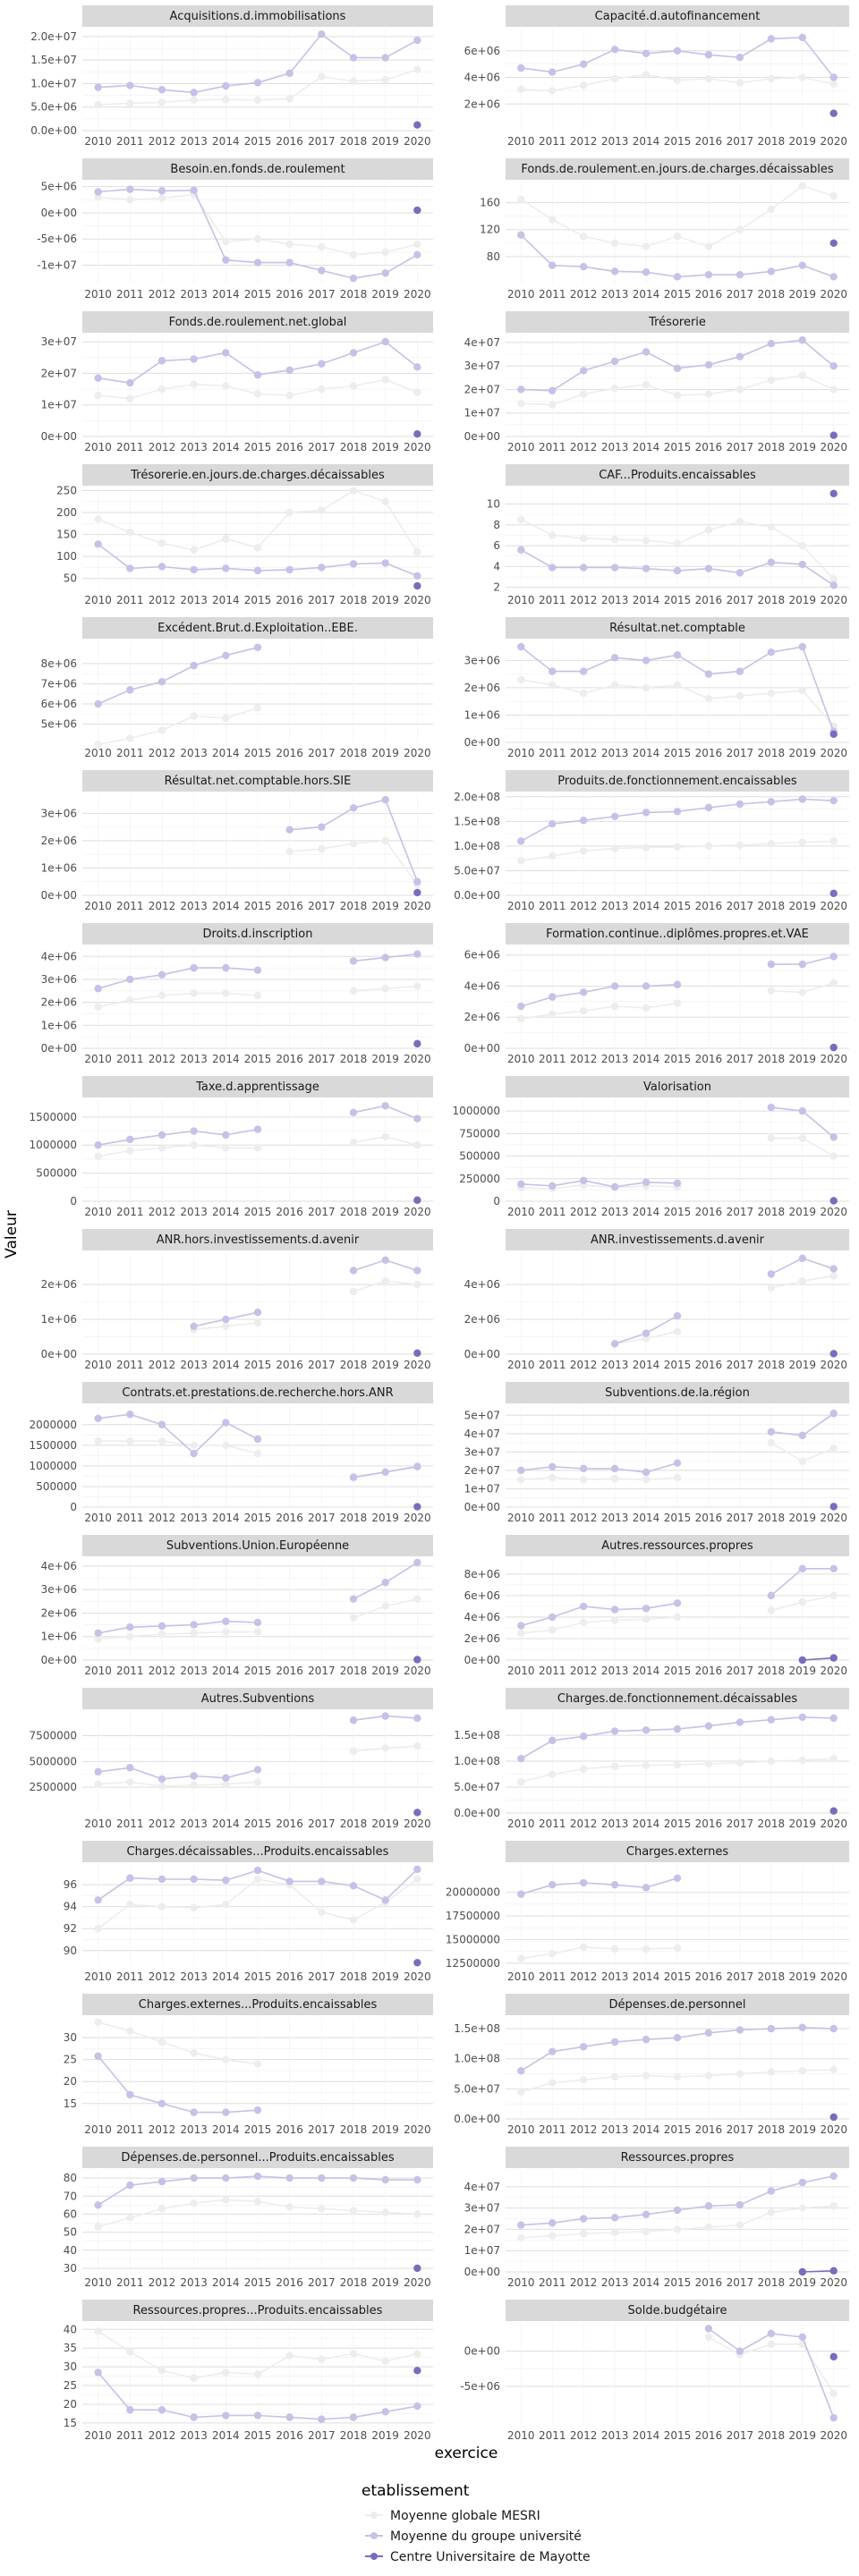  I want to click on y-tick-label: 96, so click(70, 1884).